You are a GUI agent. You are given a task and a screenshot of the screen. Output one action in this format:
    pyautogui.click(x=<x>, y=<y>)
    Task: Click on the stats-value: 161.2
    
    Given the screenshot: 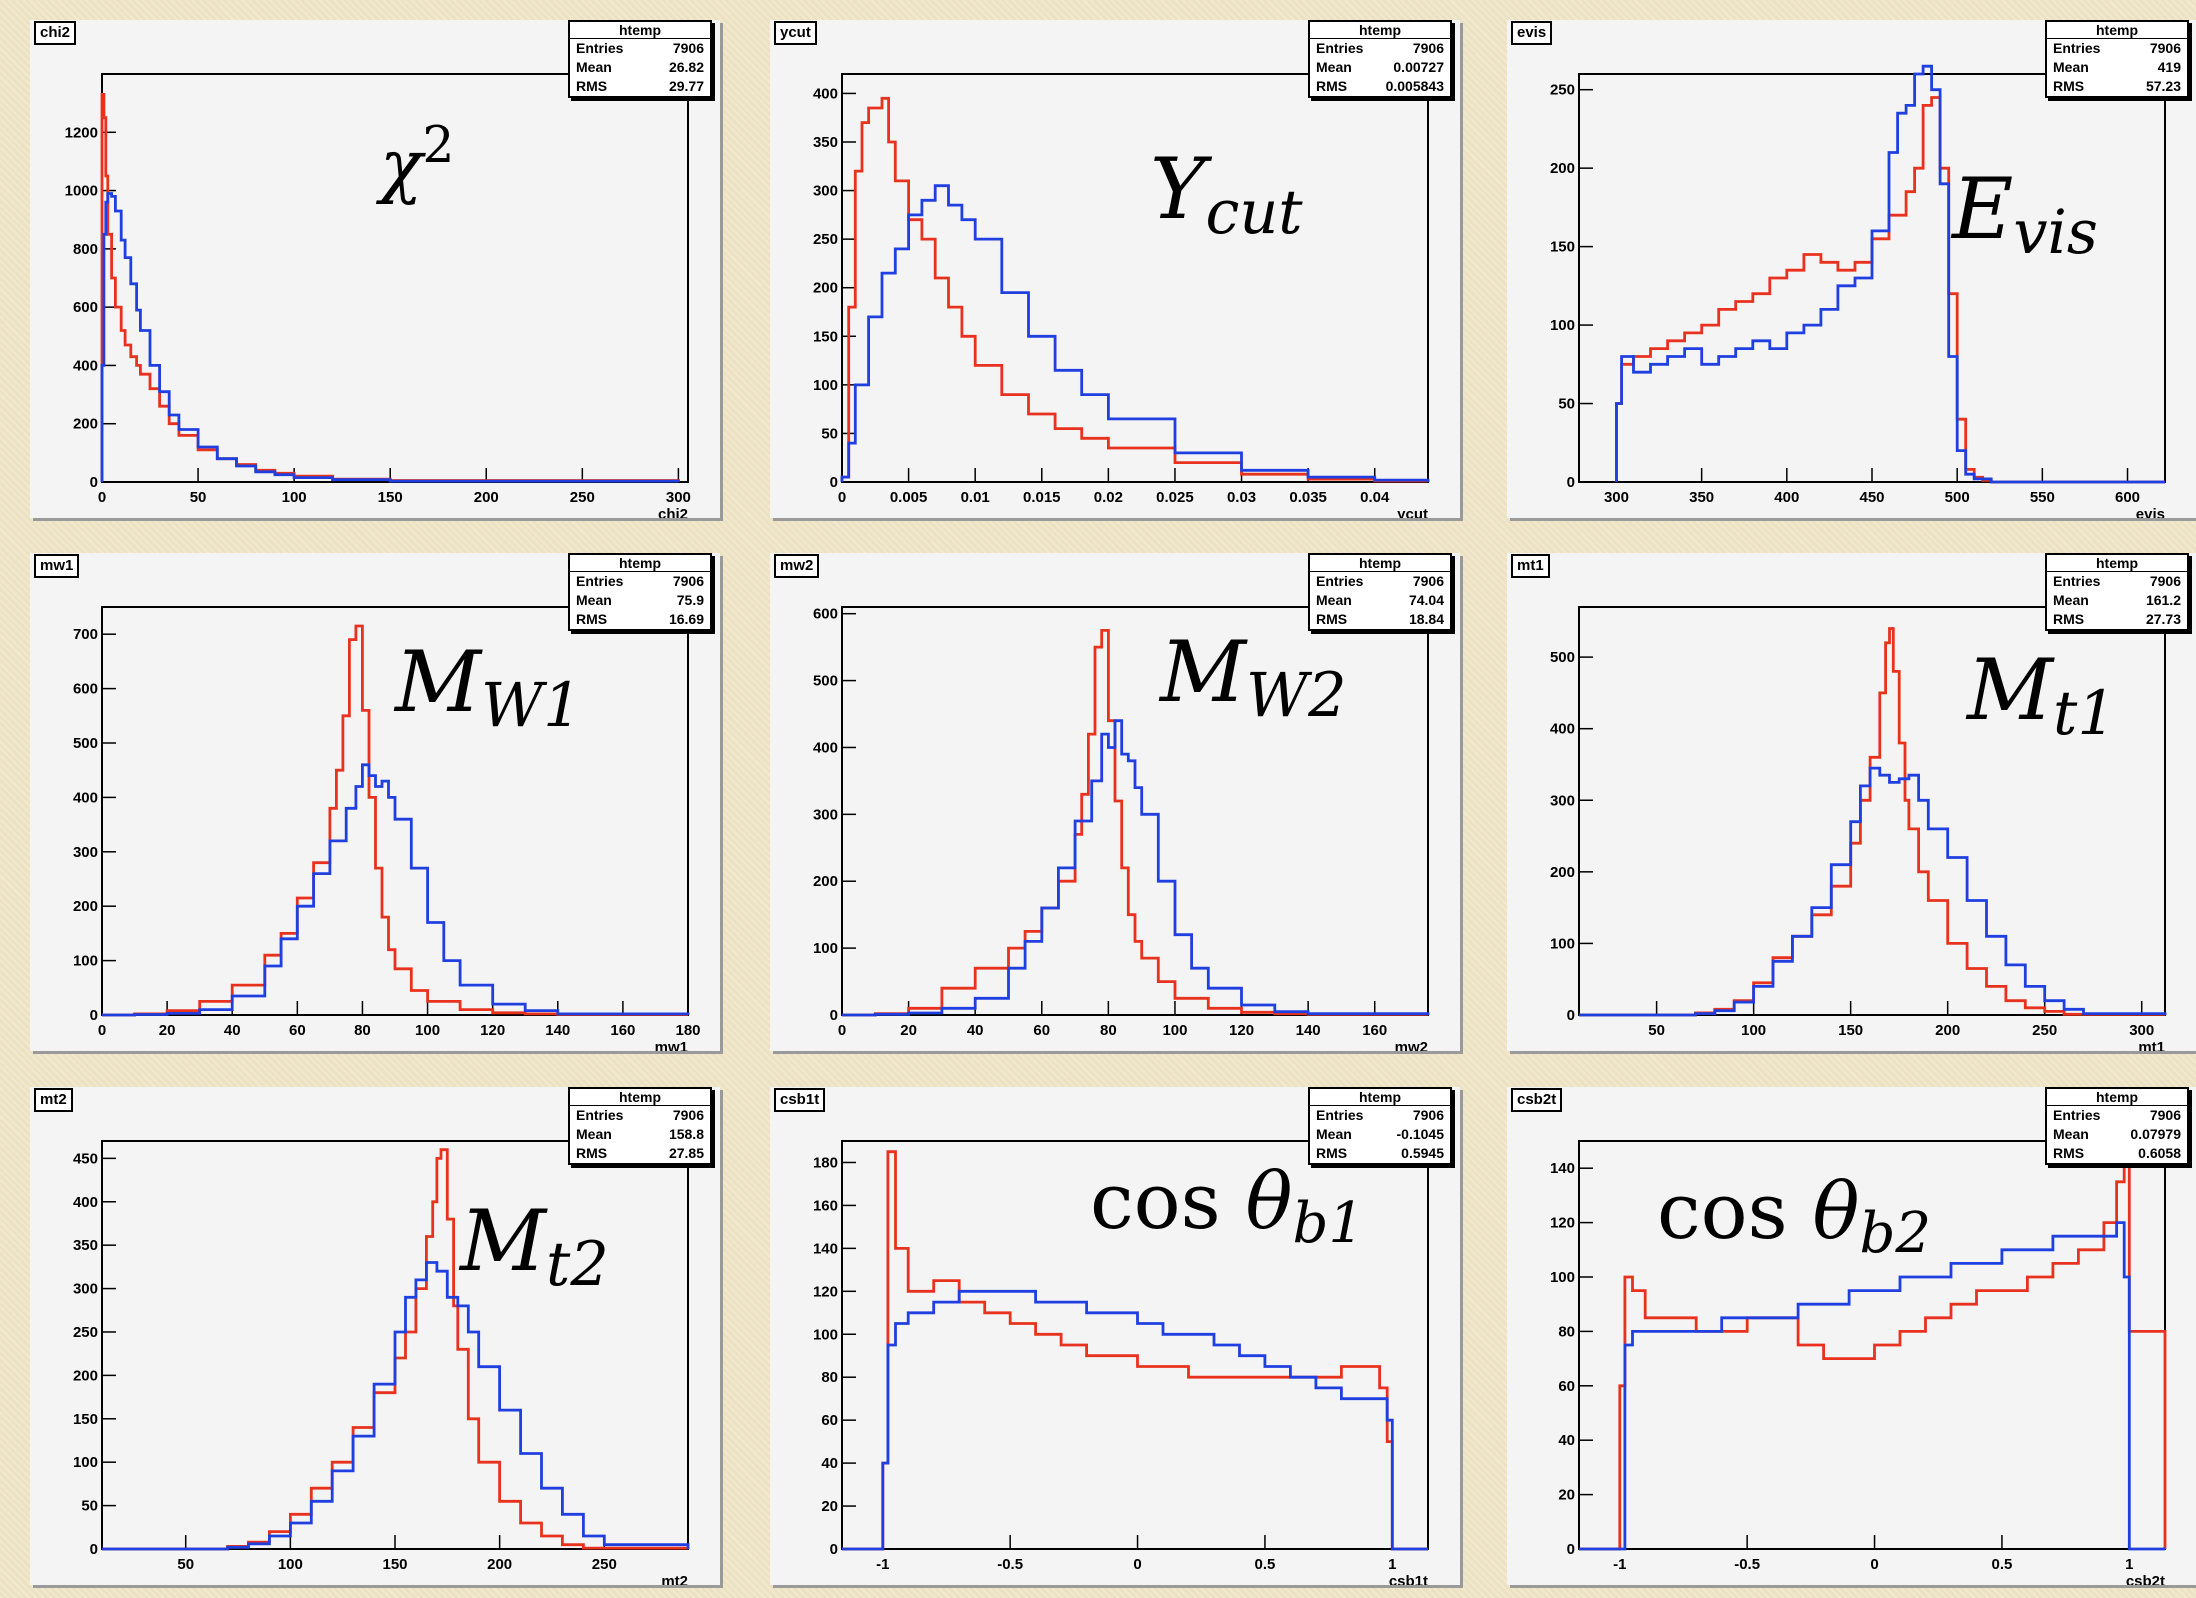 What is the action you would take?
    pyautogui.click(x=2163, y=600)
    